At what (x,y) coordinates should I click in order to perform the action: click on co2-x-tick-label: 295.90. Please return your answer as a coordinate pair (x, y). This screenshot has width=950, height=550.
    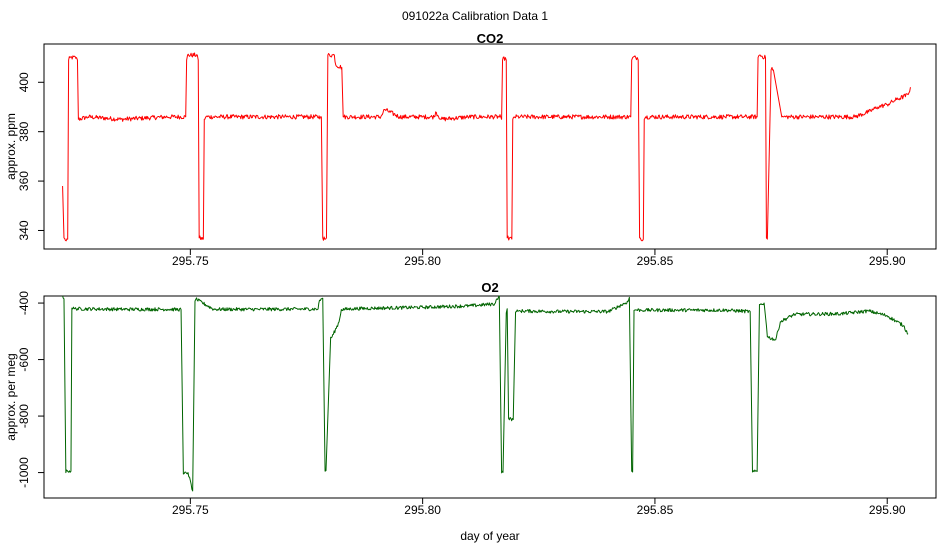
    Looking at the image, I should click on (887, 261).